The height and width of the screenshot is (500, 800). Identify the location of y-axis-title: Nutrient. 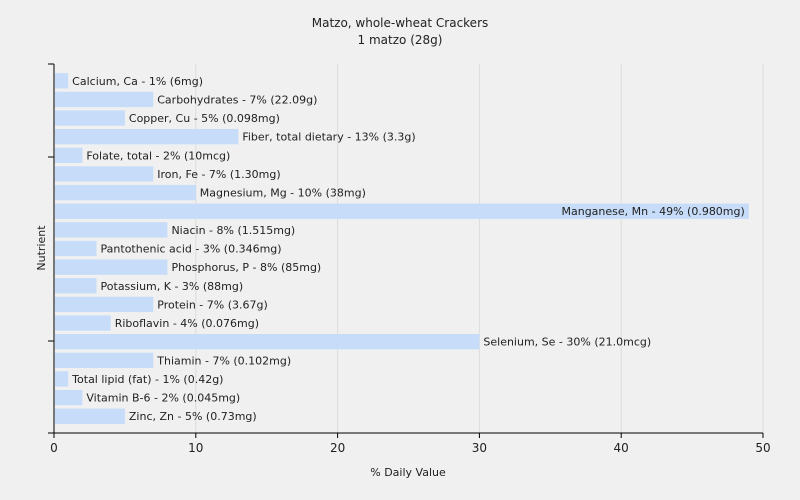
(41, 248).